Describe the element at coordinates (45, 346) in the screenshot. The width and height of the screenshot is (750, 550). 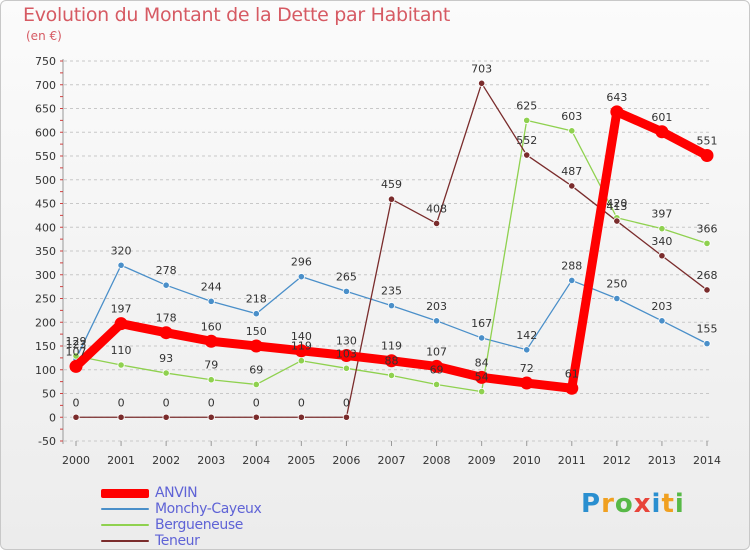
I see `y-tick-label: 150` at that location.